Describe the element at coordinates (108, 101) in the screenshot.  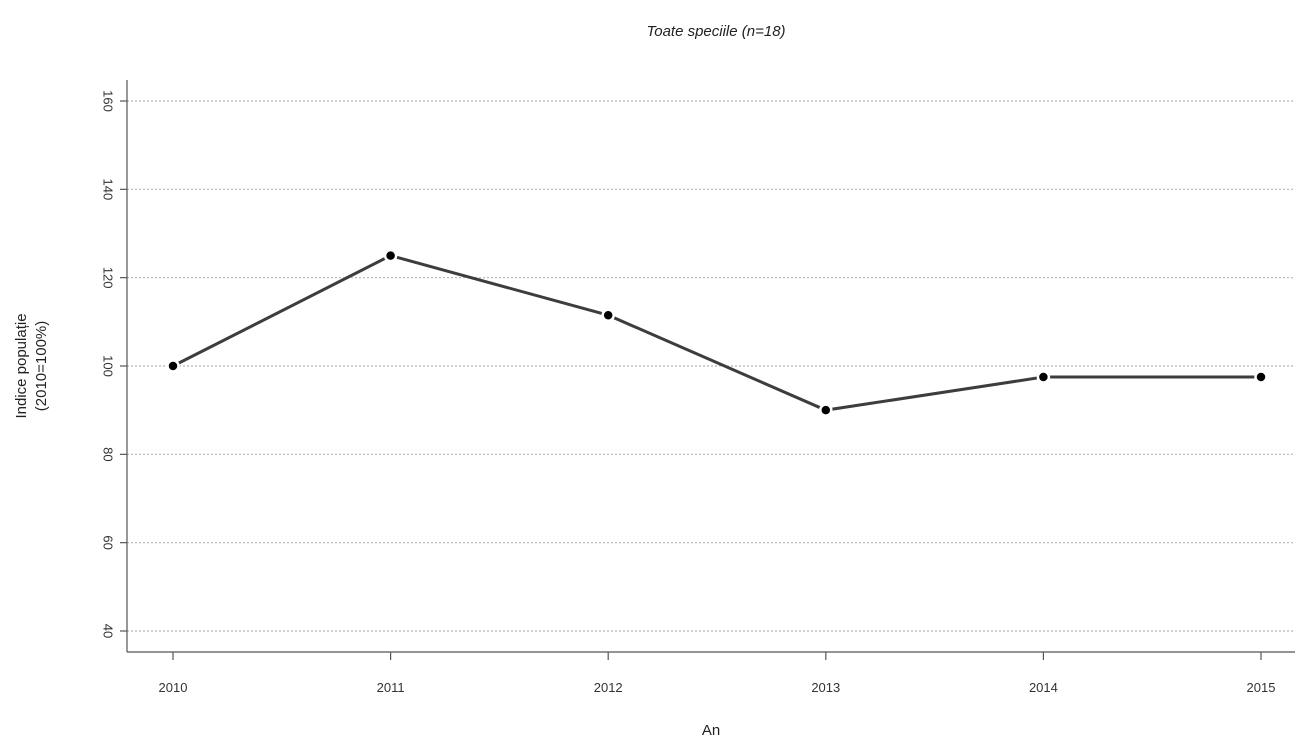
I see `y-tick-label: 160` at that location.